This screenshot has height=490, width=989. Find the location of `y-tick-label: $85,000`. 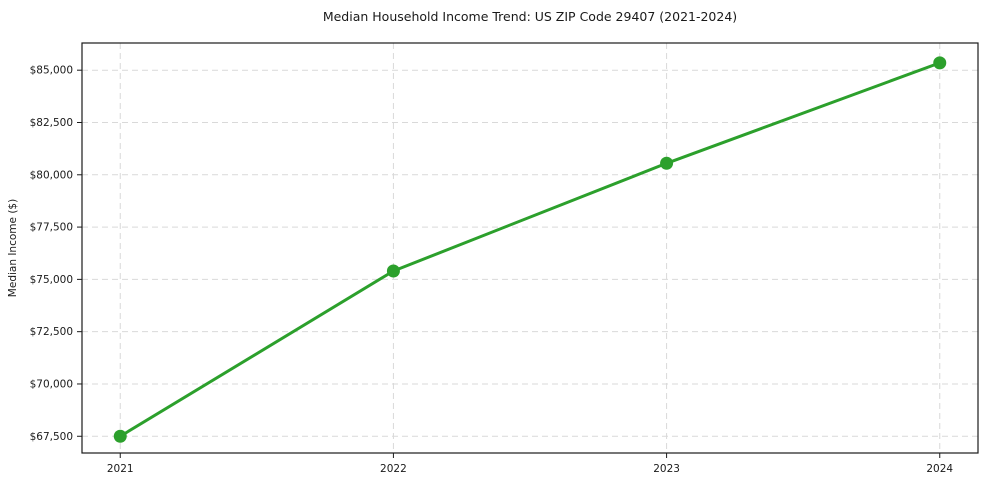

y-tick-label: $85,000 is located at coordinates (51, 71).